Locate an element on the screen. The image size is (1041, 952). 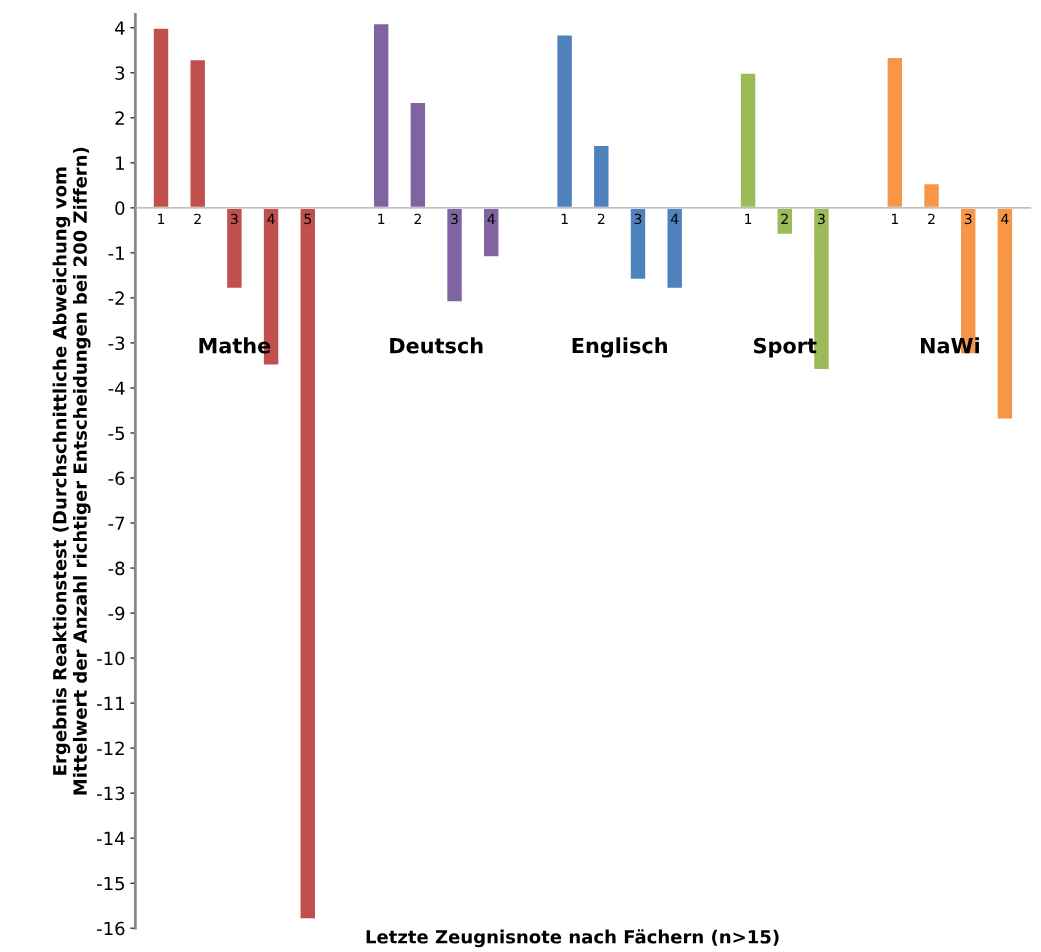
y-tick-label: -13 is located at coordinates (111, 793).